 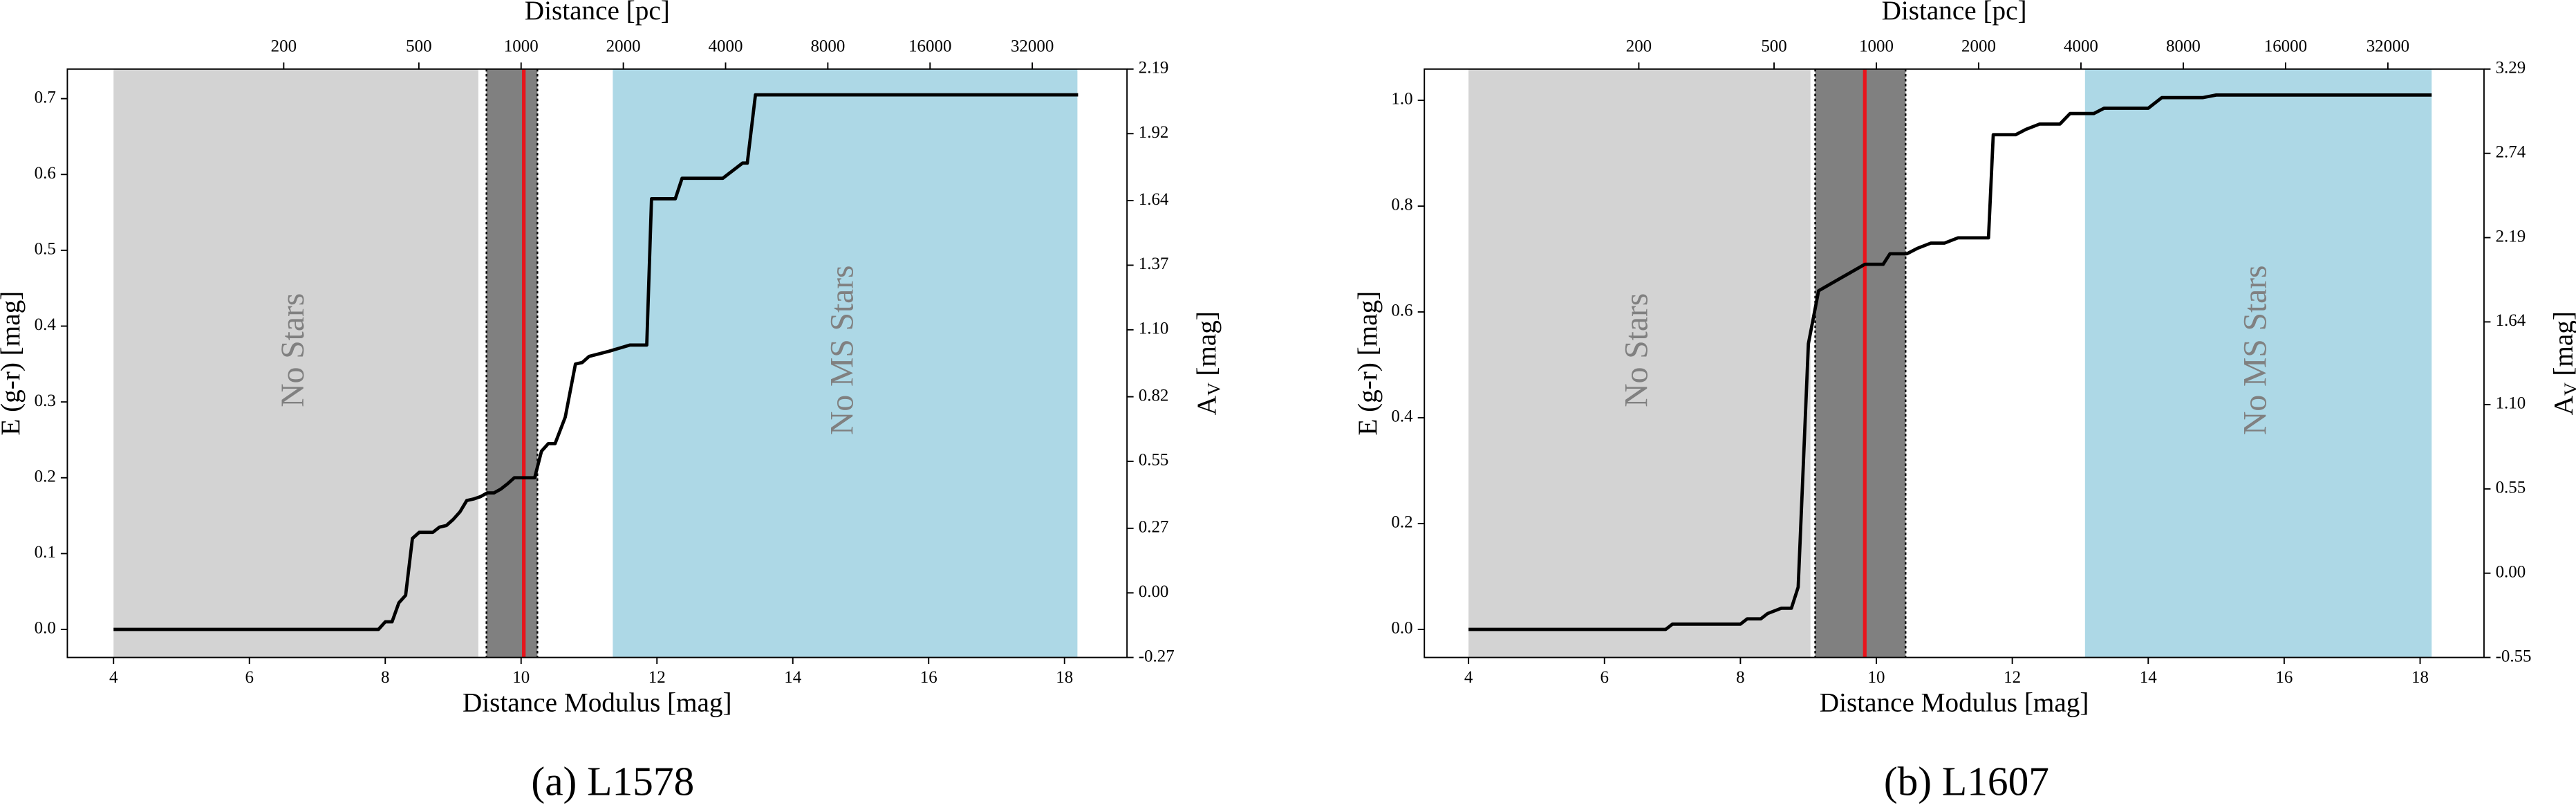 What do you see at coordinates (45, 249) in the screenshot?
I see `y-tick-label: 0.5` at bounding box center [45, 249].